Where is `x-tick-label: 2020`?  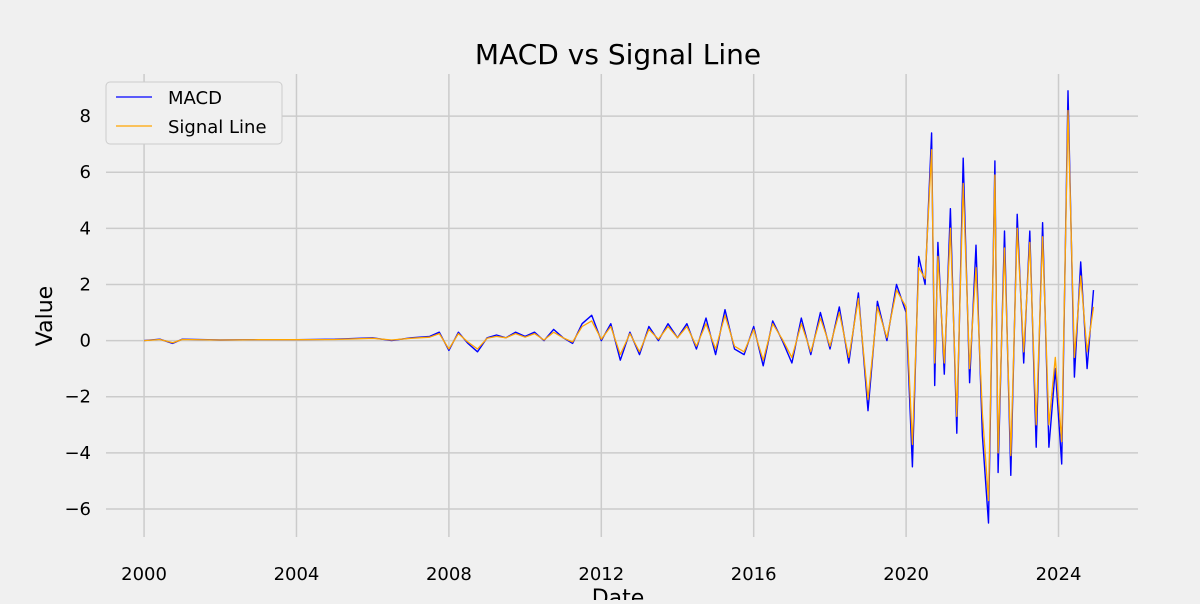
x-tick-label: 2020 is located at coordinates (906, 574).